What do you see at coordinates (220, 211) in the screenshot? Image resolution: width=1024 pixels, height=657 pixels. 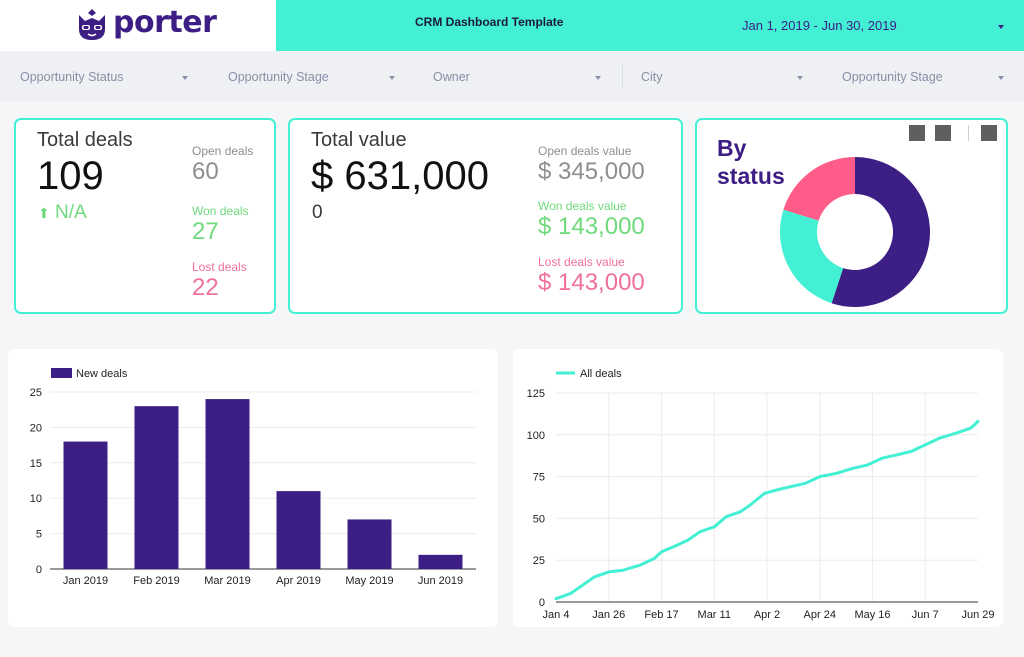 I see `won-deals-label: Won deals` at bounding box center [220, 211].